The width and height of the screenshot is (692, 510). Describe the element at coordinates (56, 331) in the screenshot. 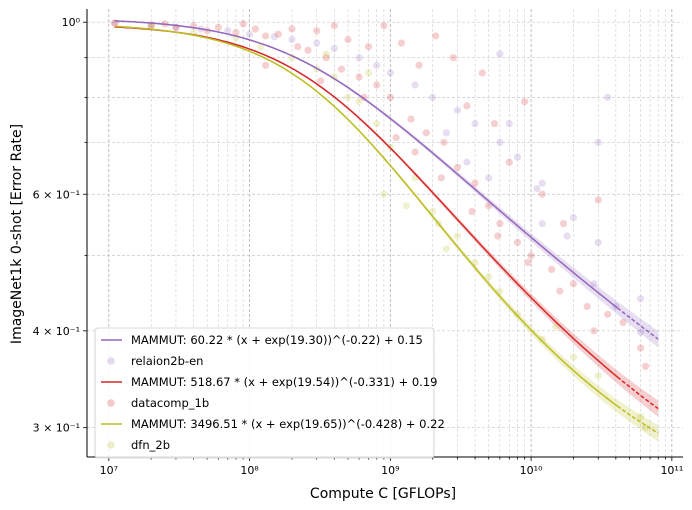

I see `y-tick-label: 4 × 10⁻¹` at that location.